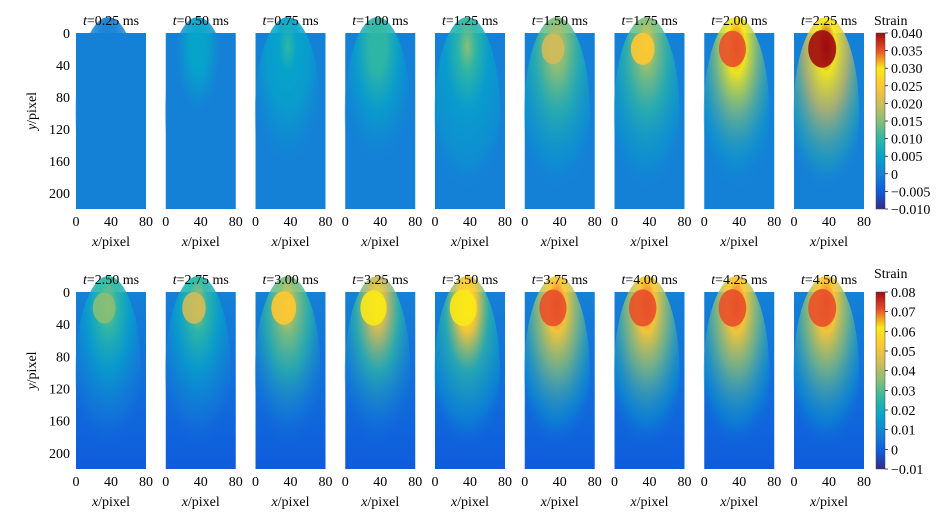 This screenshot has height=524, width=941. I want to click on colorbar-tick-label: 0.010, so click(907, 140).